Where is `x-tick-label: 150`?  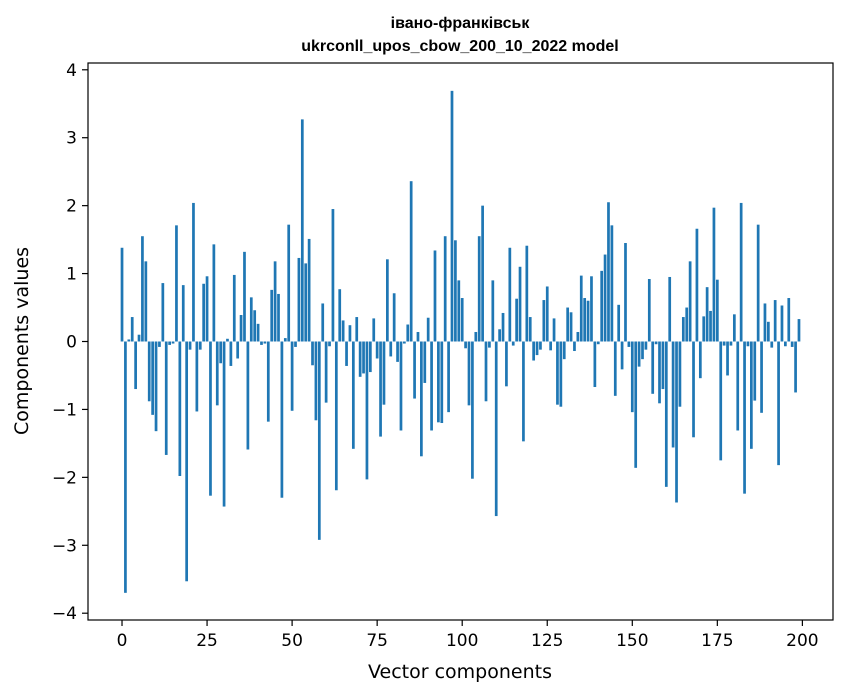
x-tick-label: 150 is located at coordinates (632, 641).